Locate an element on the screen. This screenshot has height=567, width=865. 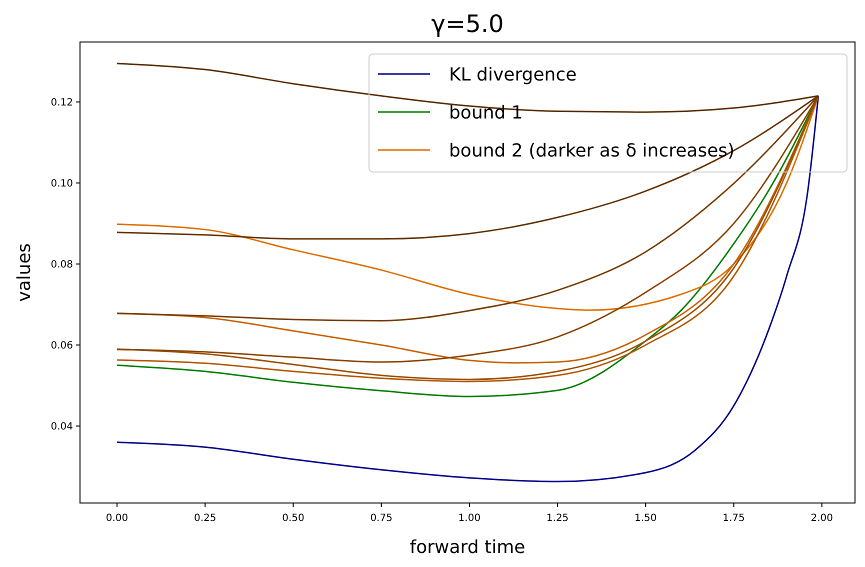
x-axis-title: forward time is located at coordinates (468, 547).